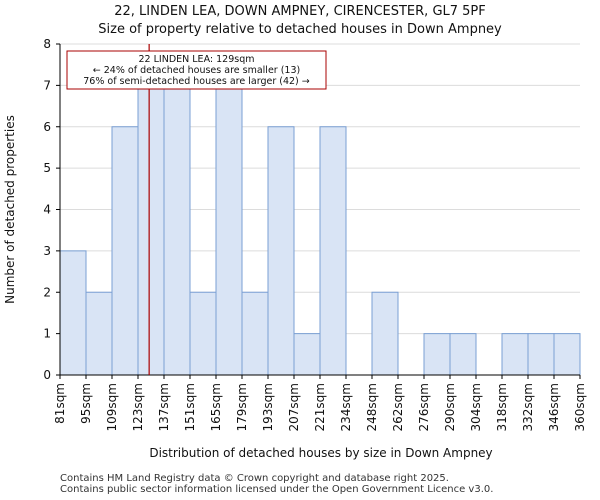 Image resolution: width=600 pixels, height=500 pixels. I want to click on x-tick-label: 207sqm, so click(294, 407).